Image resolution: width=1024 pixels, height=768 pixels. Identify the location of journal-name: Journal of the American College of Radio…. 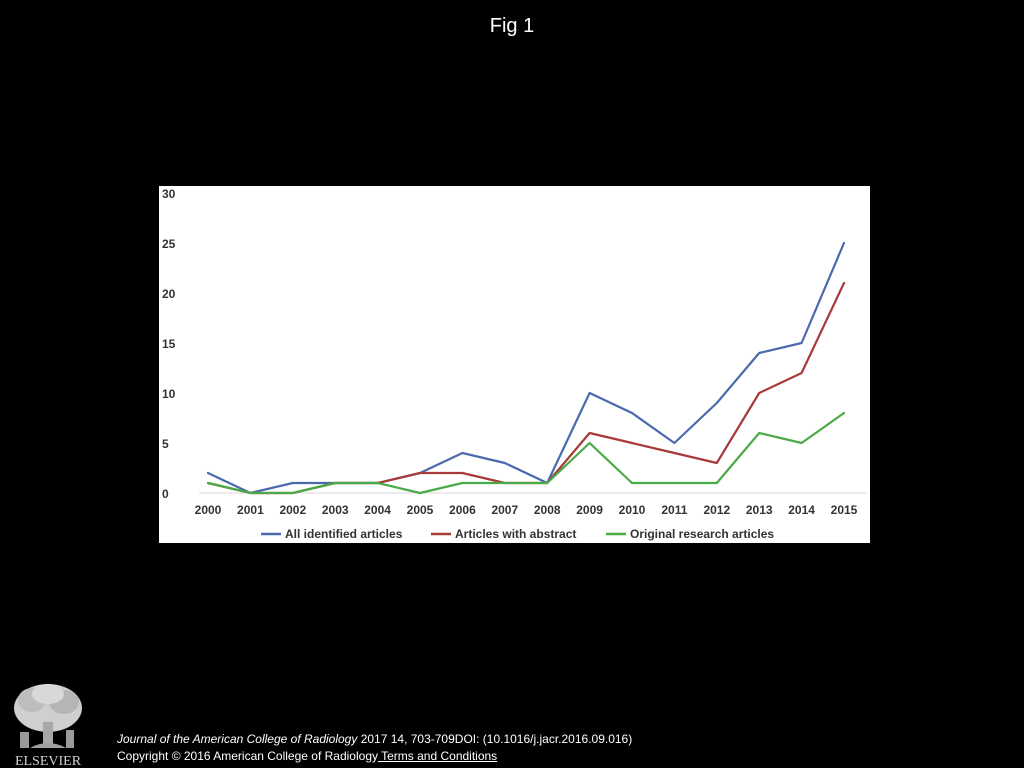
(237, 739).